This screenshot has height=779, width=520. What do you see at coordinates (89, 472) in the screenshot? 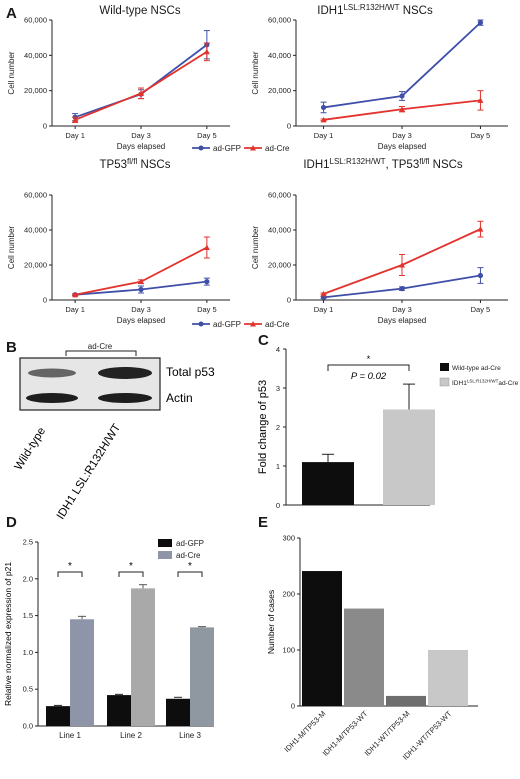
I see `lane-label-idh1: IDH1 LSL:R132H/WT` at bounding box center [89, 472].